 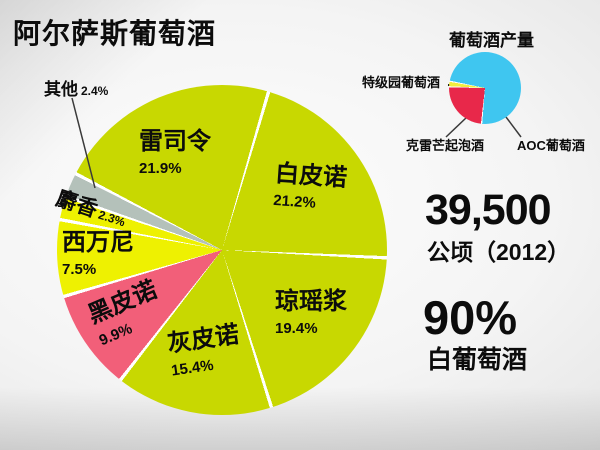 What do you see at coordinates (401, 82) in the screenshot?
I see `label-grand-cru: 特级园葡萄酒` at bounding box center [401, 82].